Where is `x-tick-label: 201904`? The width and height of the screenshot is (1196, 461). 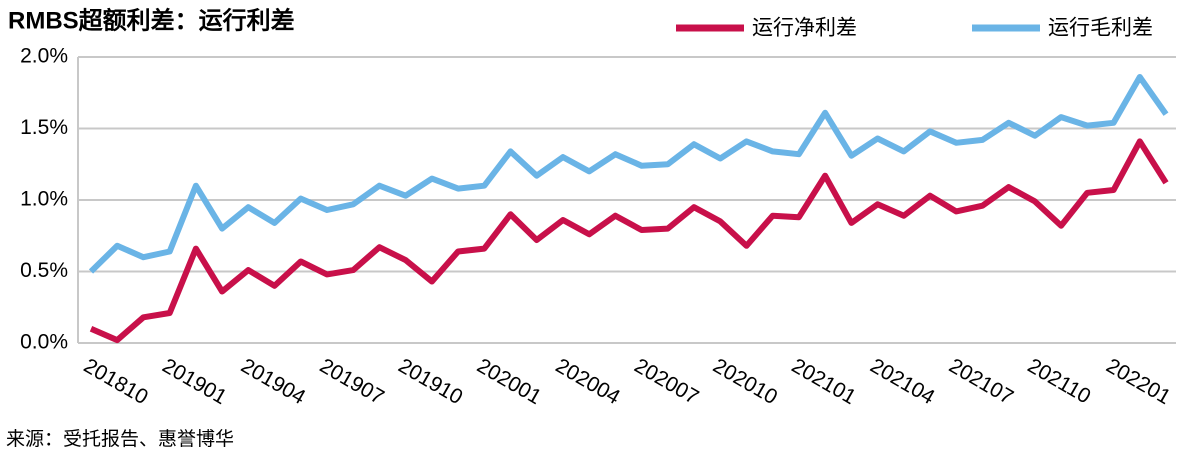 x-tick-label: 201904 is located at coordinates (273, 381).